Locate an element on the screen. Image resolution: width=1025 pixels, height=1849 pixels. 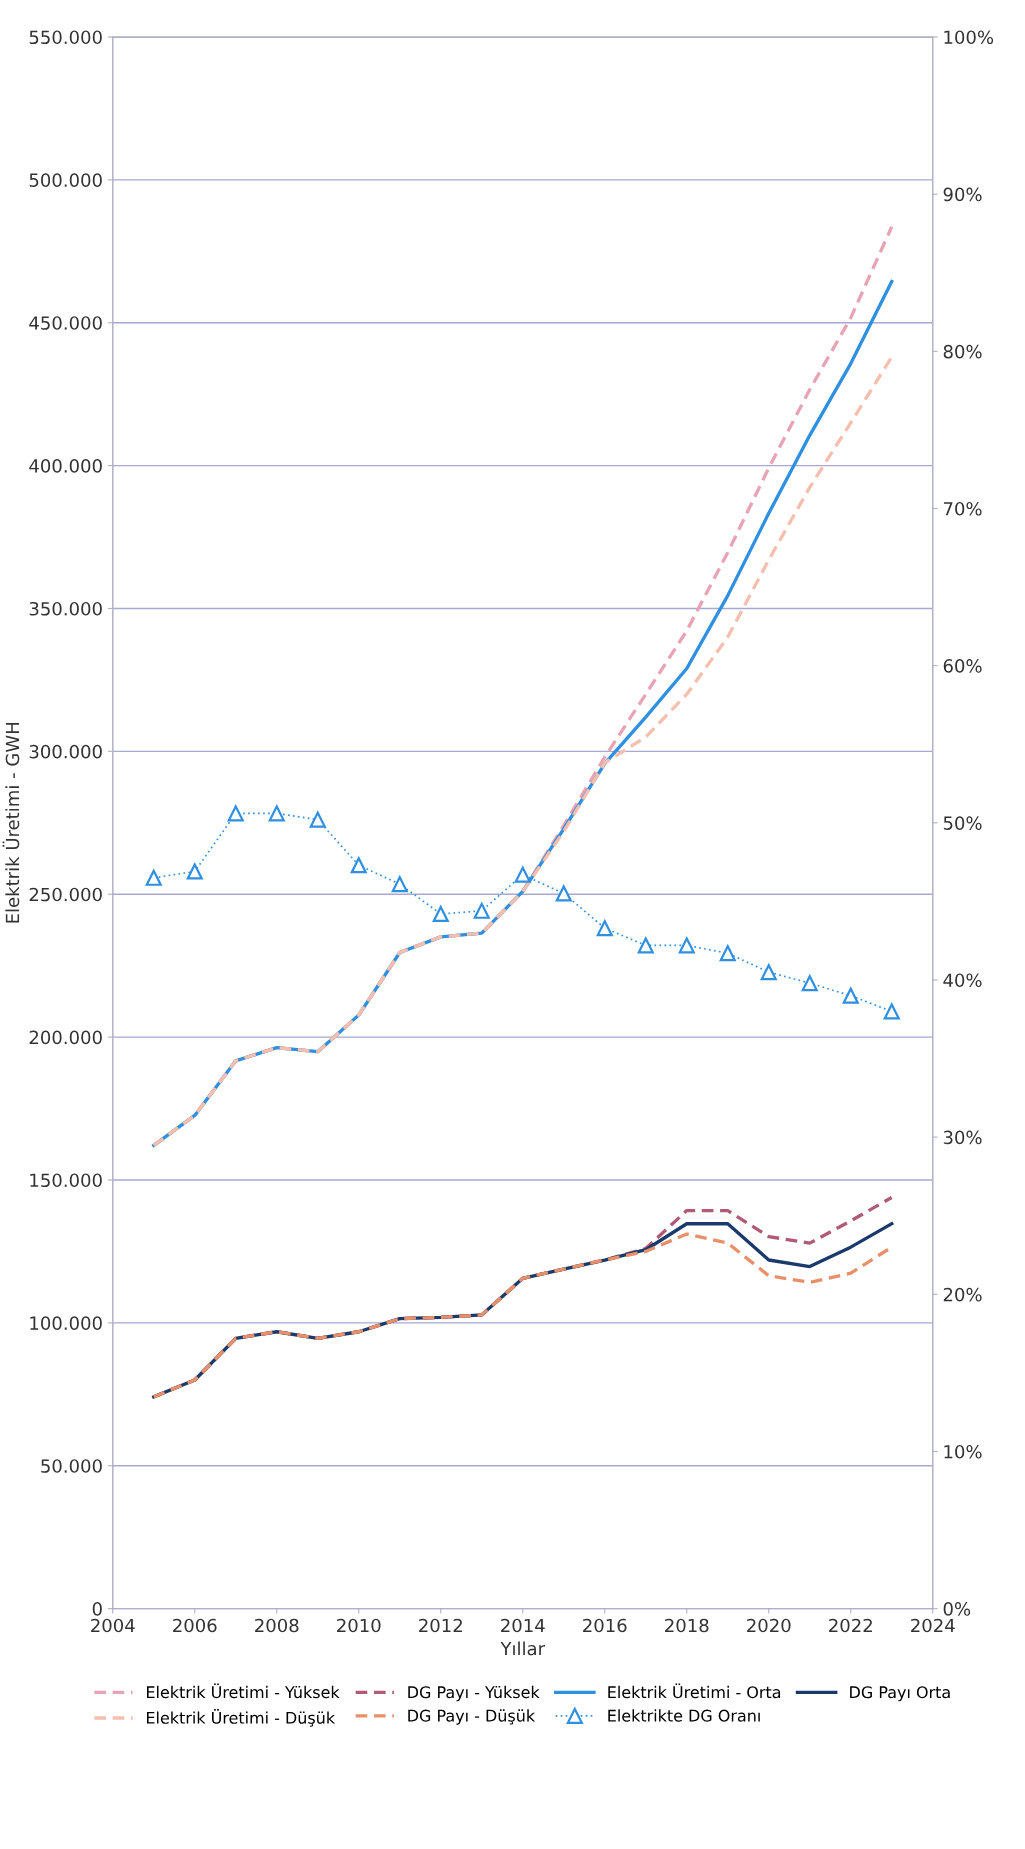
y2-tick-label: 10% is located at coordinates (963, 1451).